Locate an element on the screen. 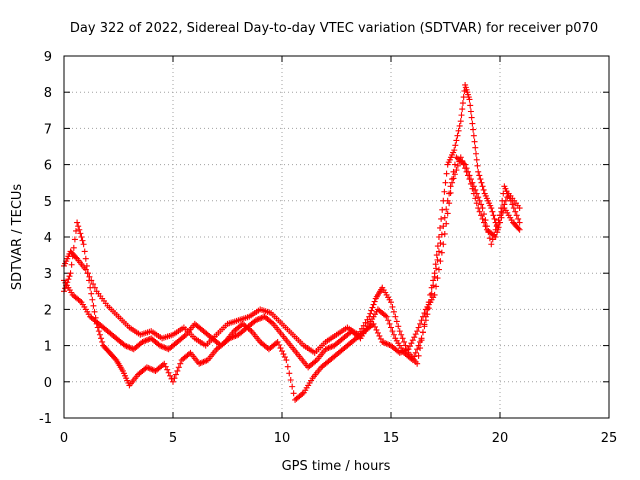 The height and width of the screenshot is (480, 640). x-tick-label: 25 is located at coordinates (609, 438).